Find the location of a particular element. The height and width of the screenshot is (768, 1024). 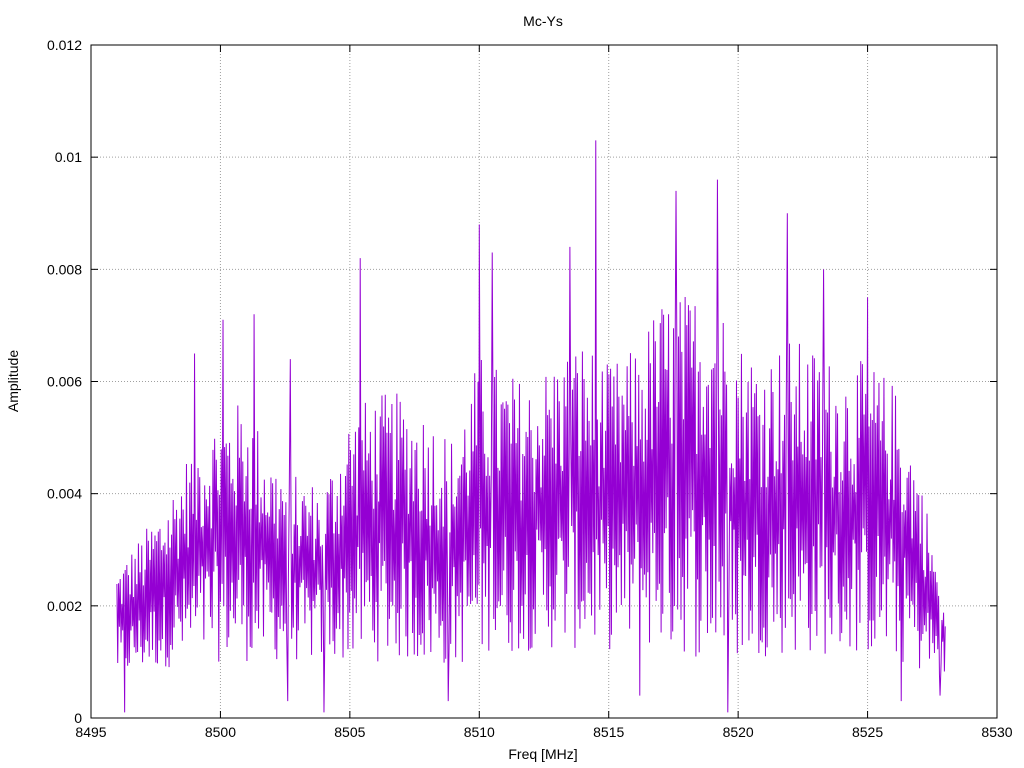

y-tick-label: 0 is located at coordinates (78, 718).